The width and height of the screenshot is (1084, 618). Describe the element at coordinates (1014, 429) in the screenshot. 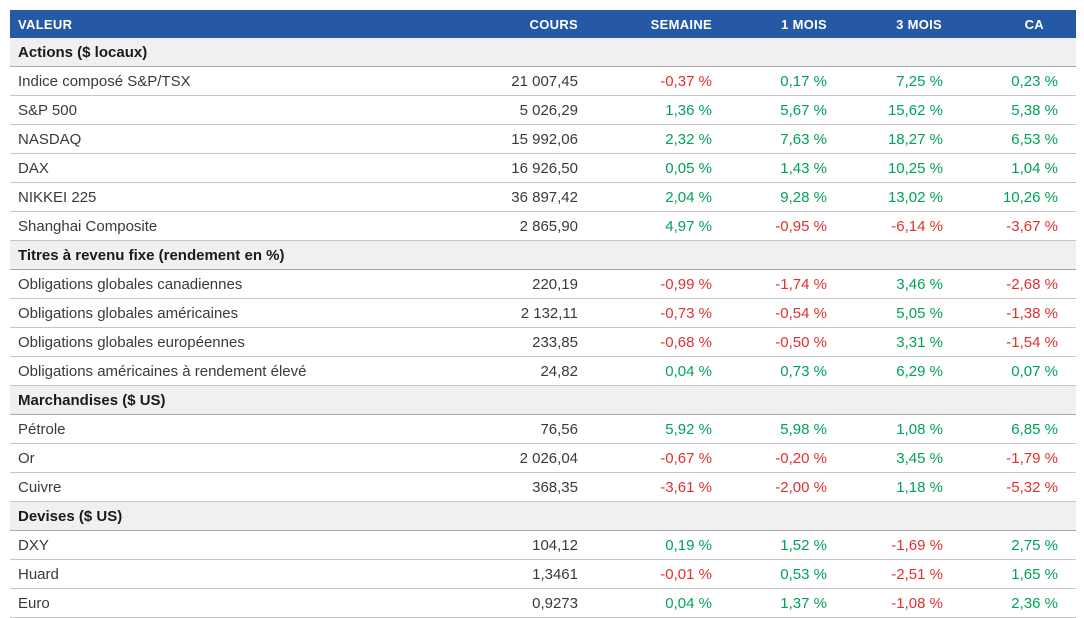

I see `pct-ca-cell: 6,85 %` at that location.